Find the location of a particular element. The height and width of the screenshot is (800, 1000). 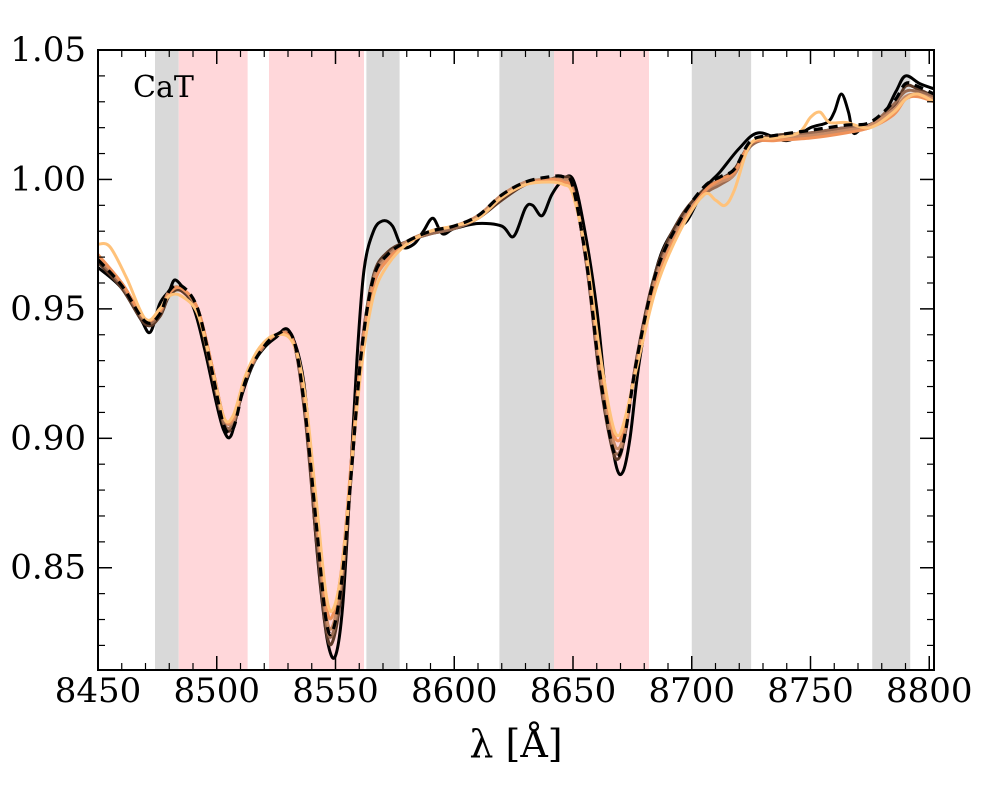

x-tick-label: 8750 is located at coordinates (810, 691).